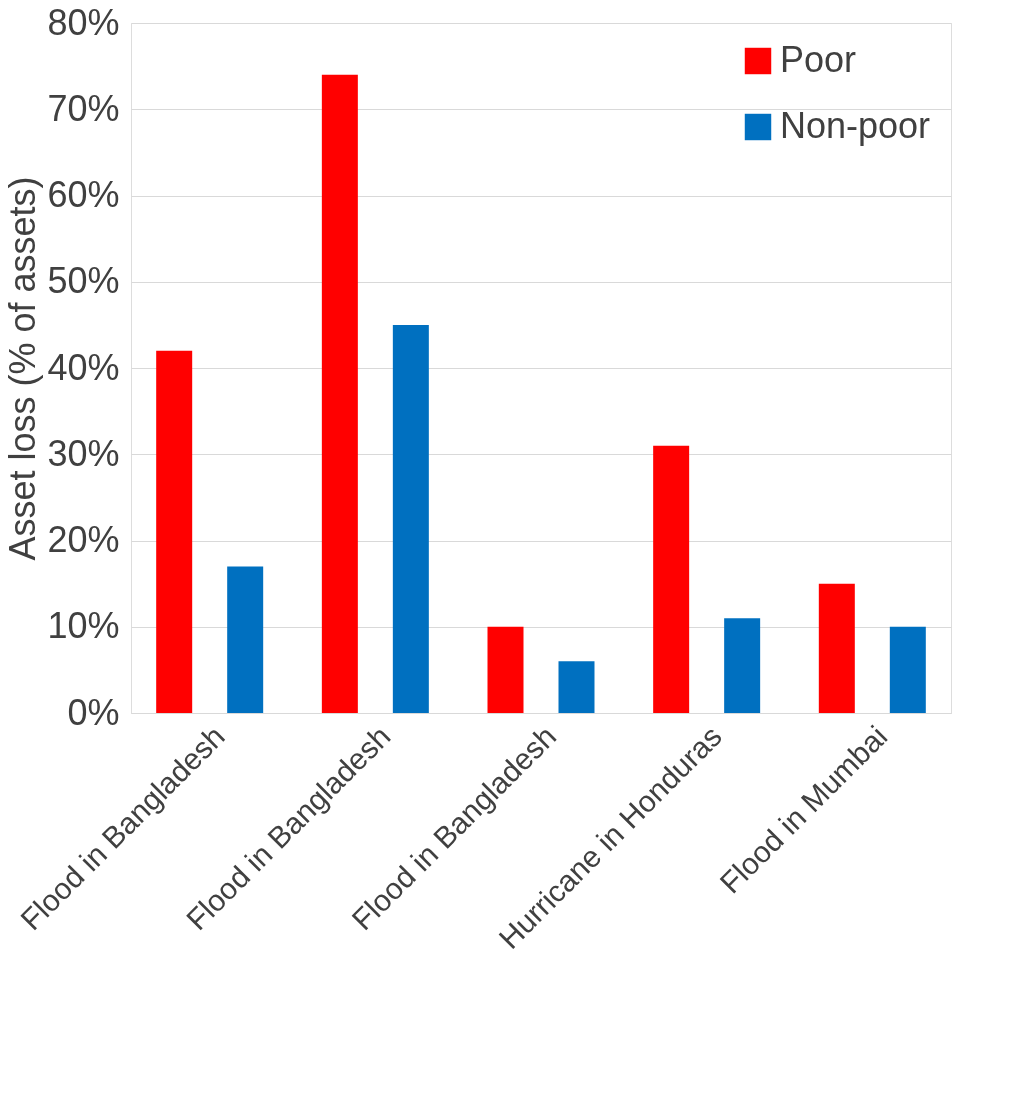 The image size is (1021, 1095). I want to click on y-tick-label: 60%, so click(83, 194).